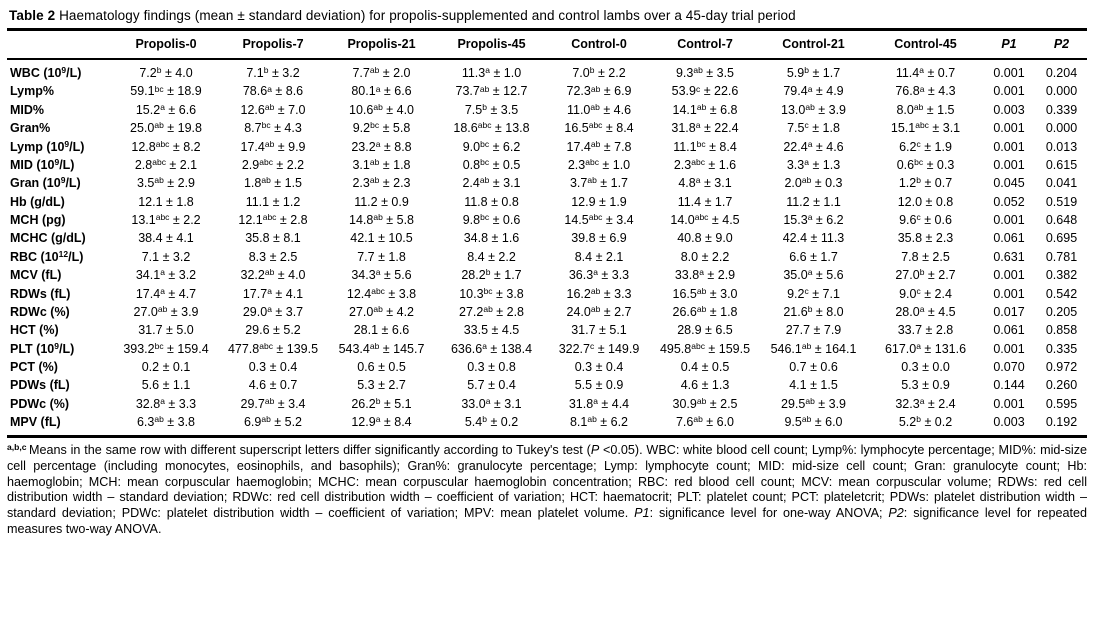 The image size is (1094, 618). I want to click on data-cell: 40.8 ± 9.0, so click(705, 238).